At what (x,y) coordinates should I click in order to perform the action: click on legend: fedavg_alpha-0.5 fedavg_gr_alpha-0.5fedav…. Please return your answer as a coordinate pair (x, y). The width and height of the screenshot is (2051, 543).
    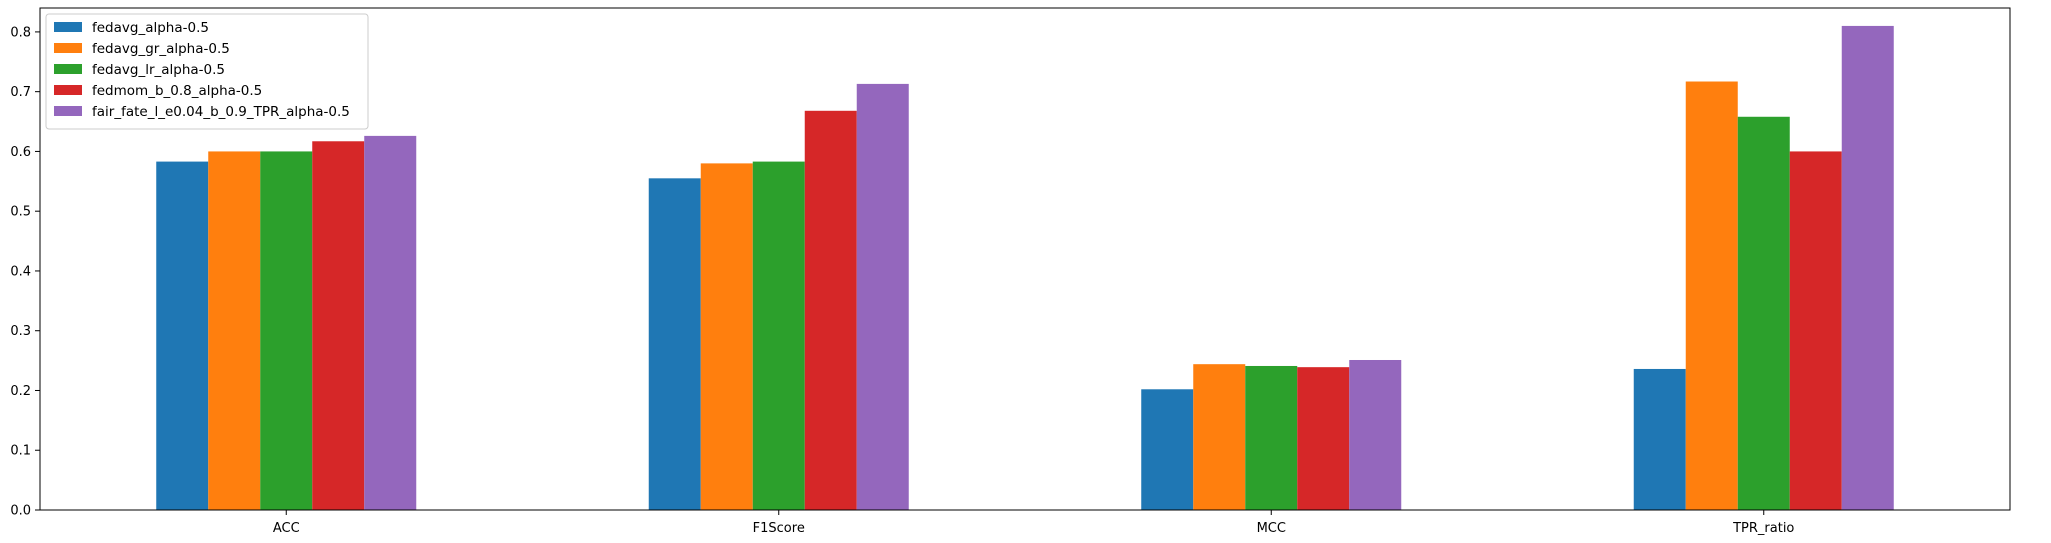
    Looking at the image, I should click on (207, 71).